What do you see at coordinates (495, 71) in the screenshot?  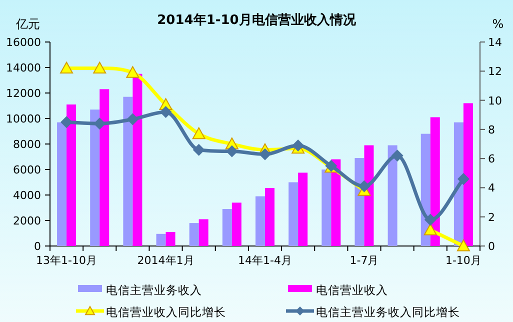 I see `y2-tick-label: 12` at bounding box center [495, 71].